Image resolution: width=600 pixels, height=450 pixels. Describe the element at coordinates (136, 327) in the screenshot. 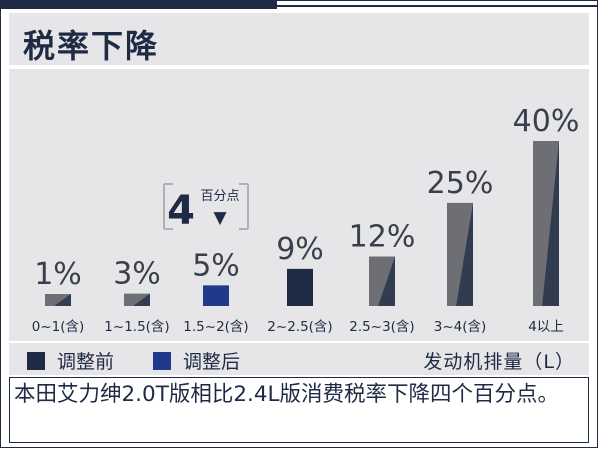

I see `x-tick-label-1: 1~1.5(含)` at that location.